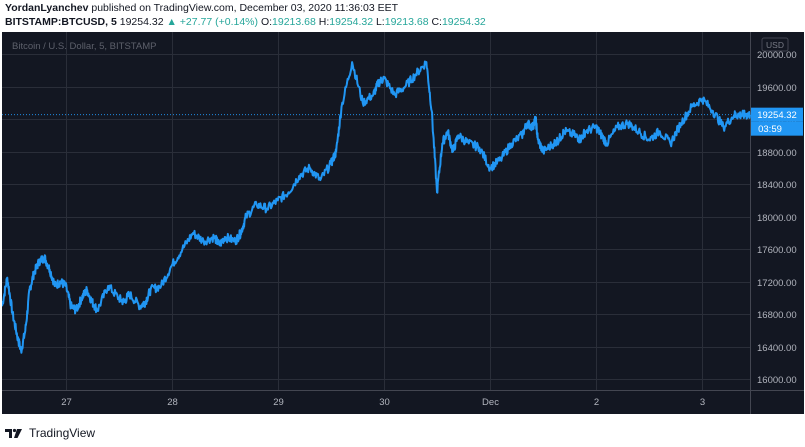  I want to click on last-price-tag, so click(777, 114).